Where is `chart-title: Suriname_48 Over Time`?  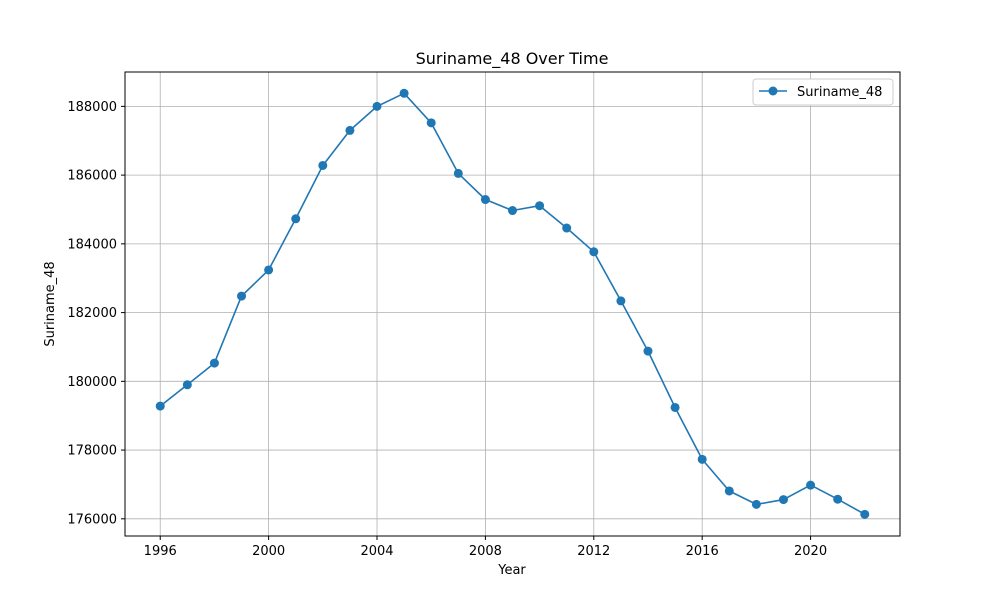
chart-title: Suriname_48 Over Time is located at coordinates (512, 59).